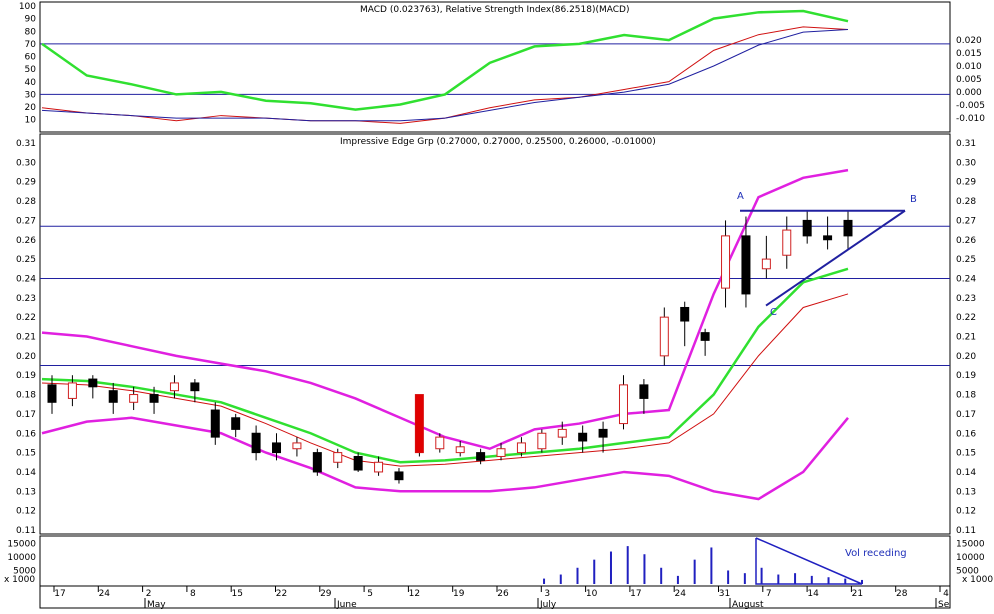 This screenshot has height=614, width=994. Describe the element at coordinates (495, 597) in the screenshot. I see `xaxis-frame` at that location.